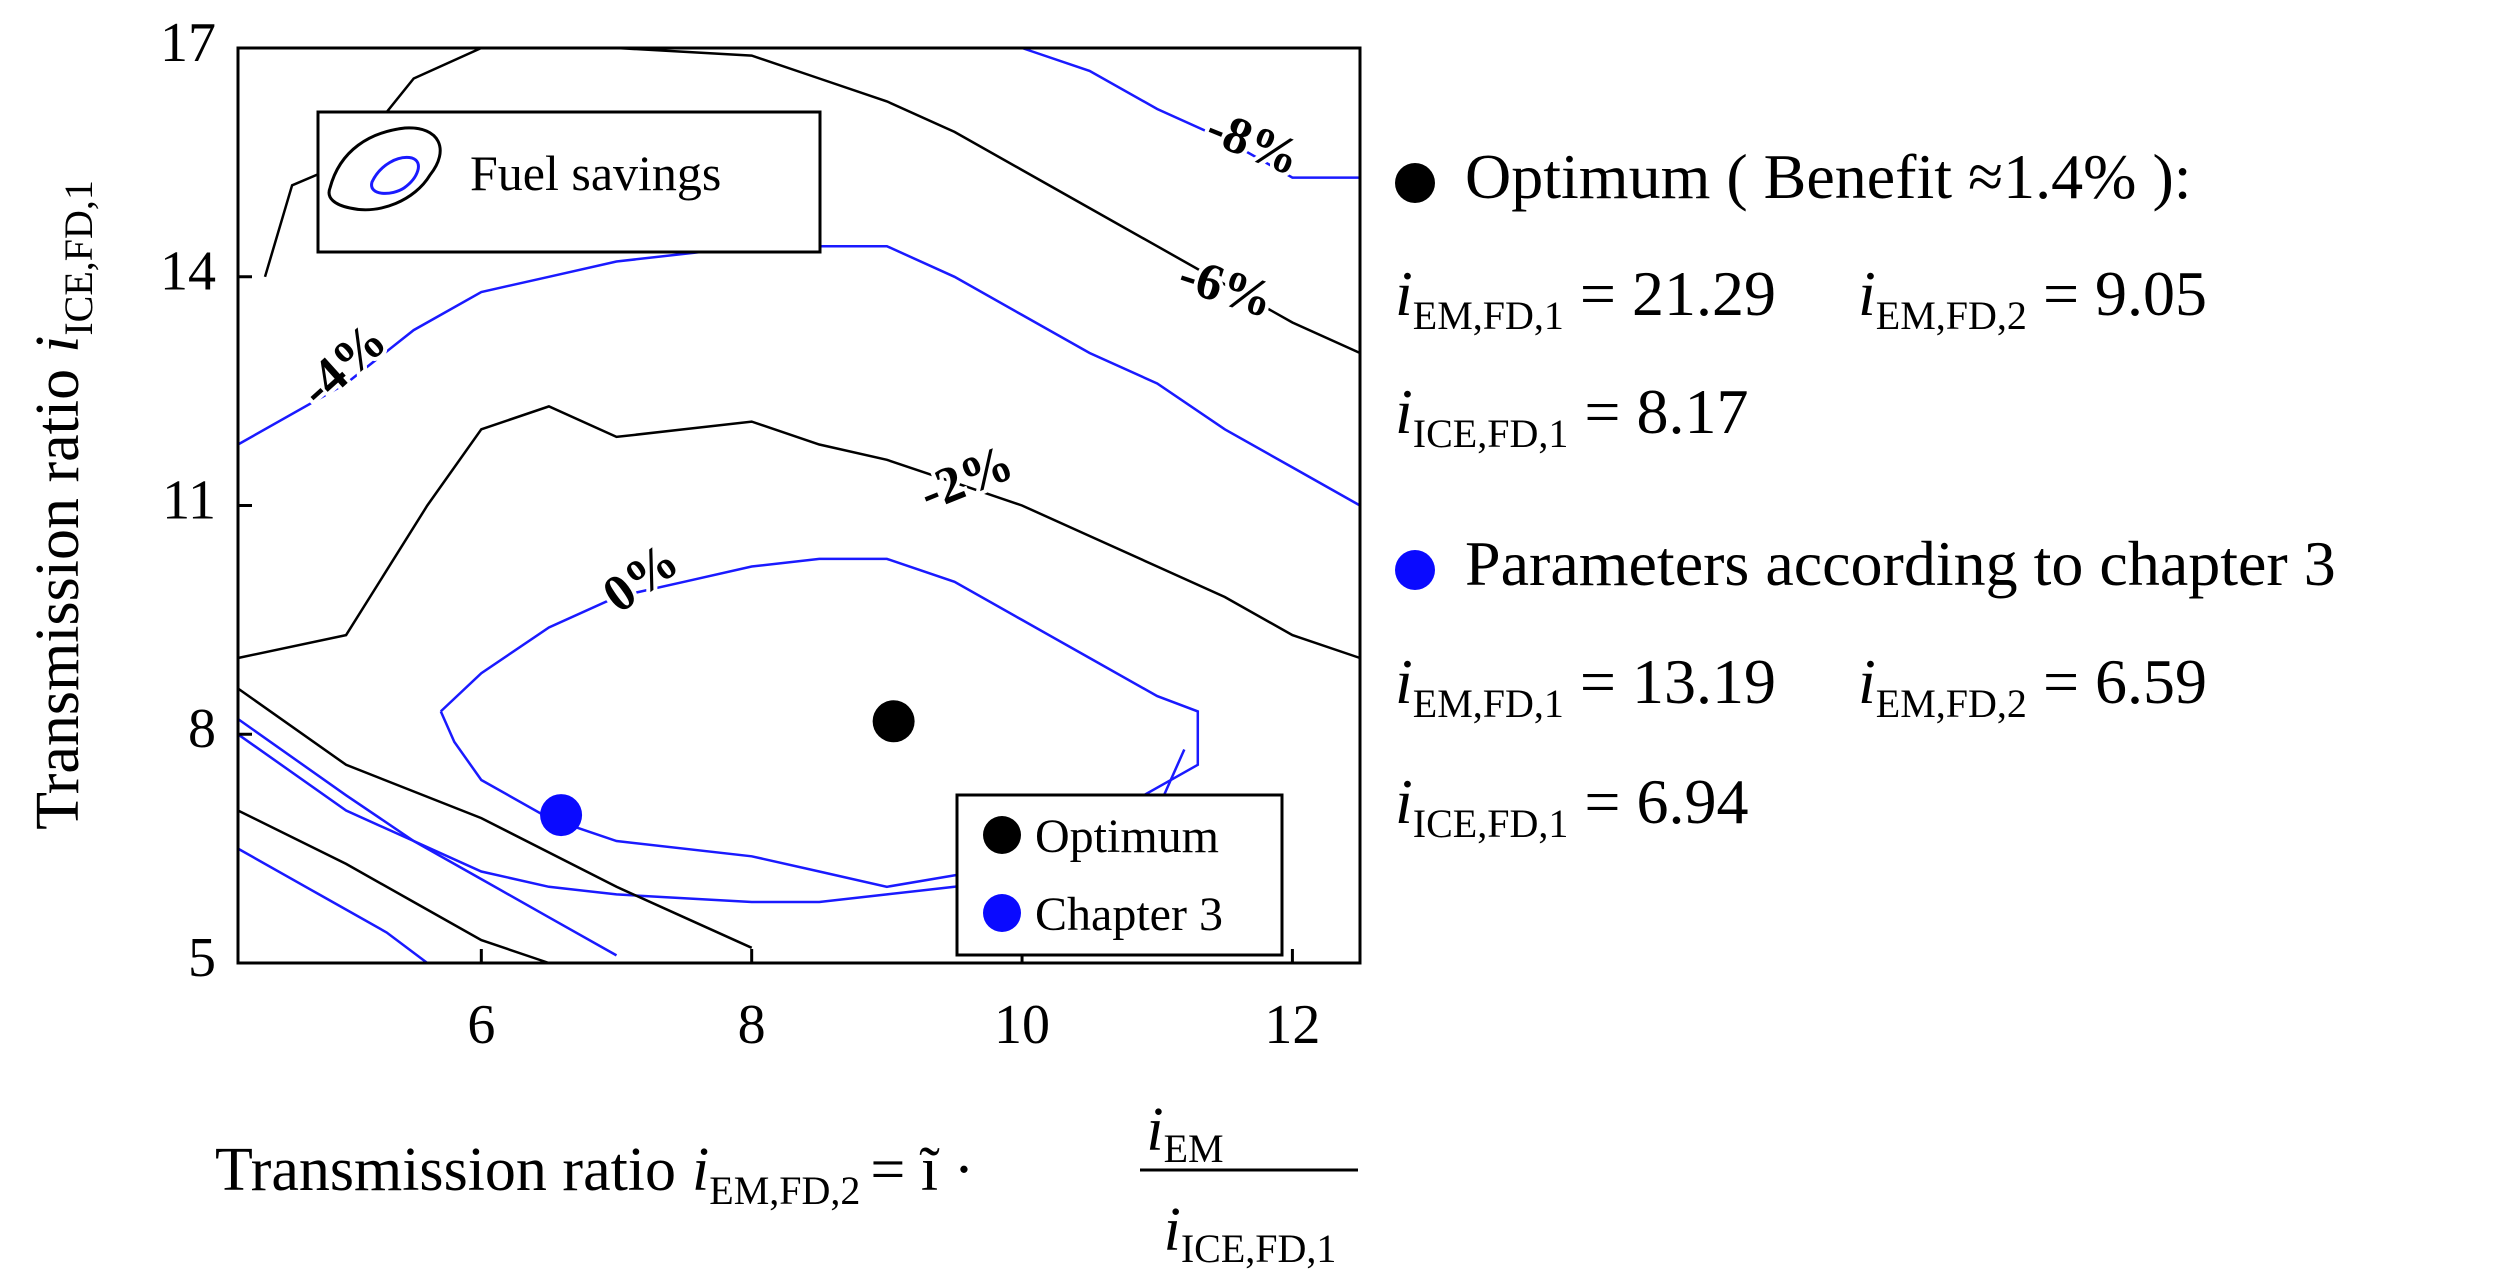 The width and height of the screenshot is (2500, 1283). I want to click on contour-label-1: -2%, so click(966, 478).